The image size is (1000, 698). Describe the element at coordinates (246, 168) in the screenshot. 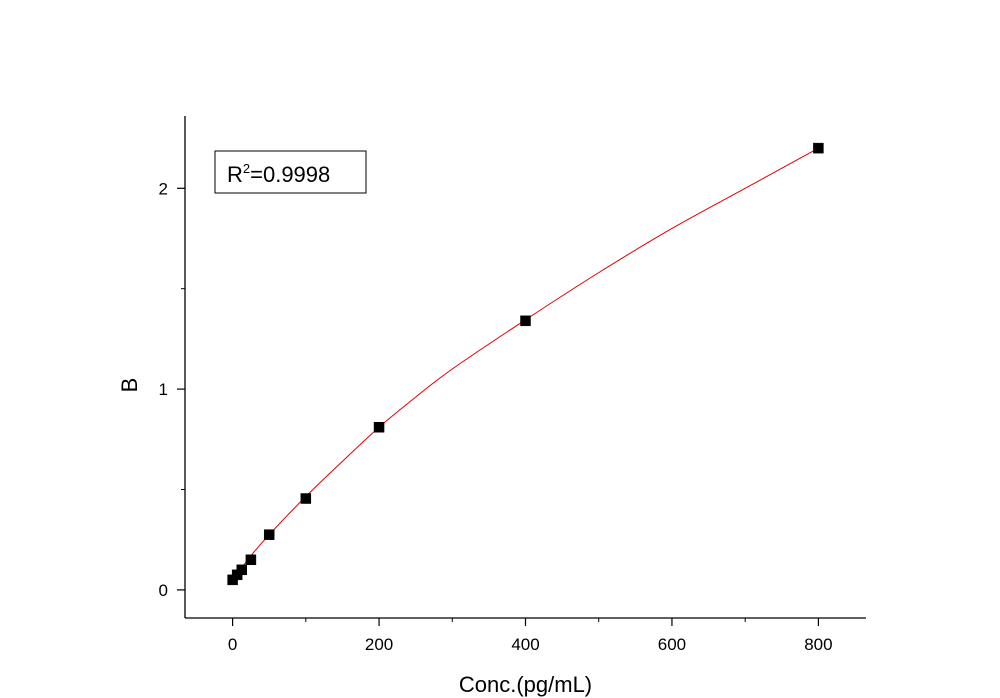

I see `annotation-superscript: 2` at that location.